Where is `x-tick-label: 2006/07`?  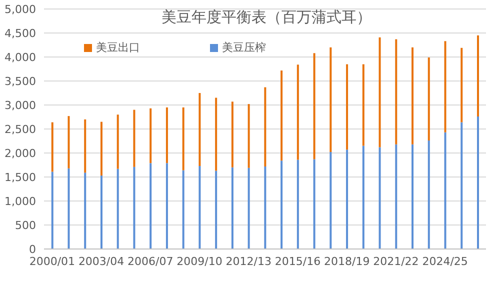 x-tick-label: 2006/07 is located at coordinates (151, 261).